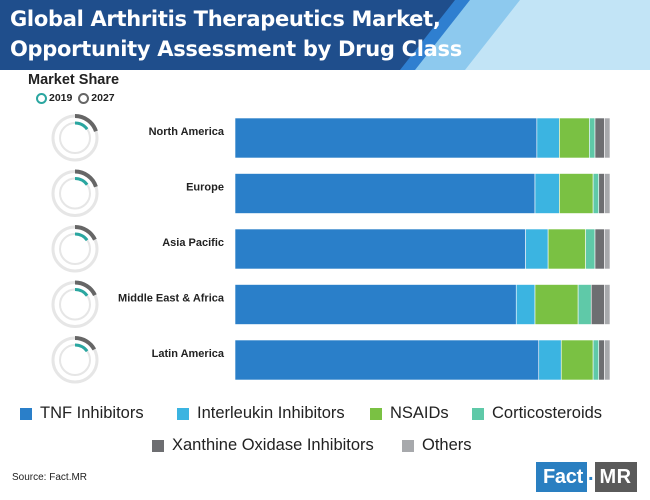 Image resolution: width=650 pixels, height=500 pixels. Describe the element at coordinates (187, 132) in the screenshot. I see `category-label-north-america: North America` at that location.